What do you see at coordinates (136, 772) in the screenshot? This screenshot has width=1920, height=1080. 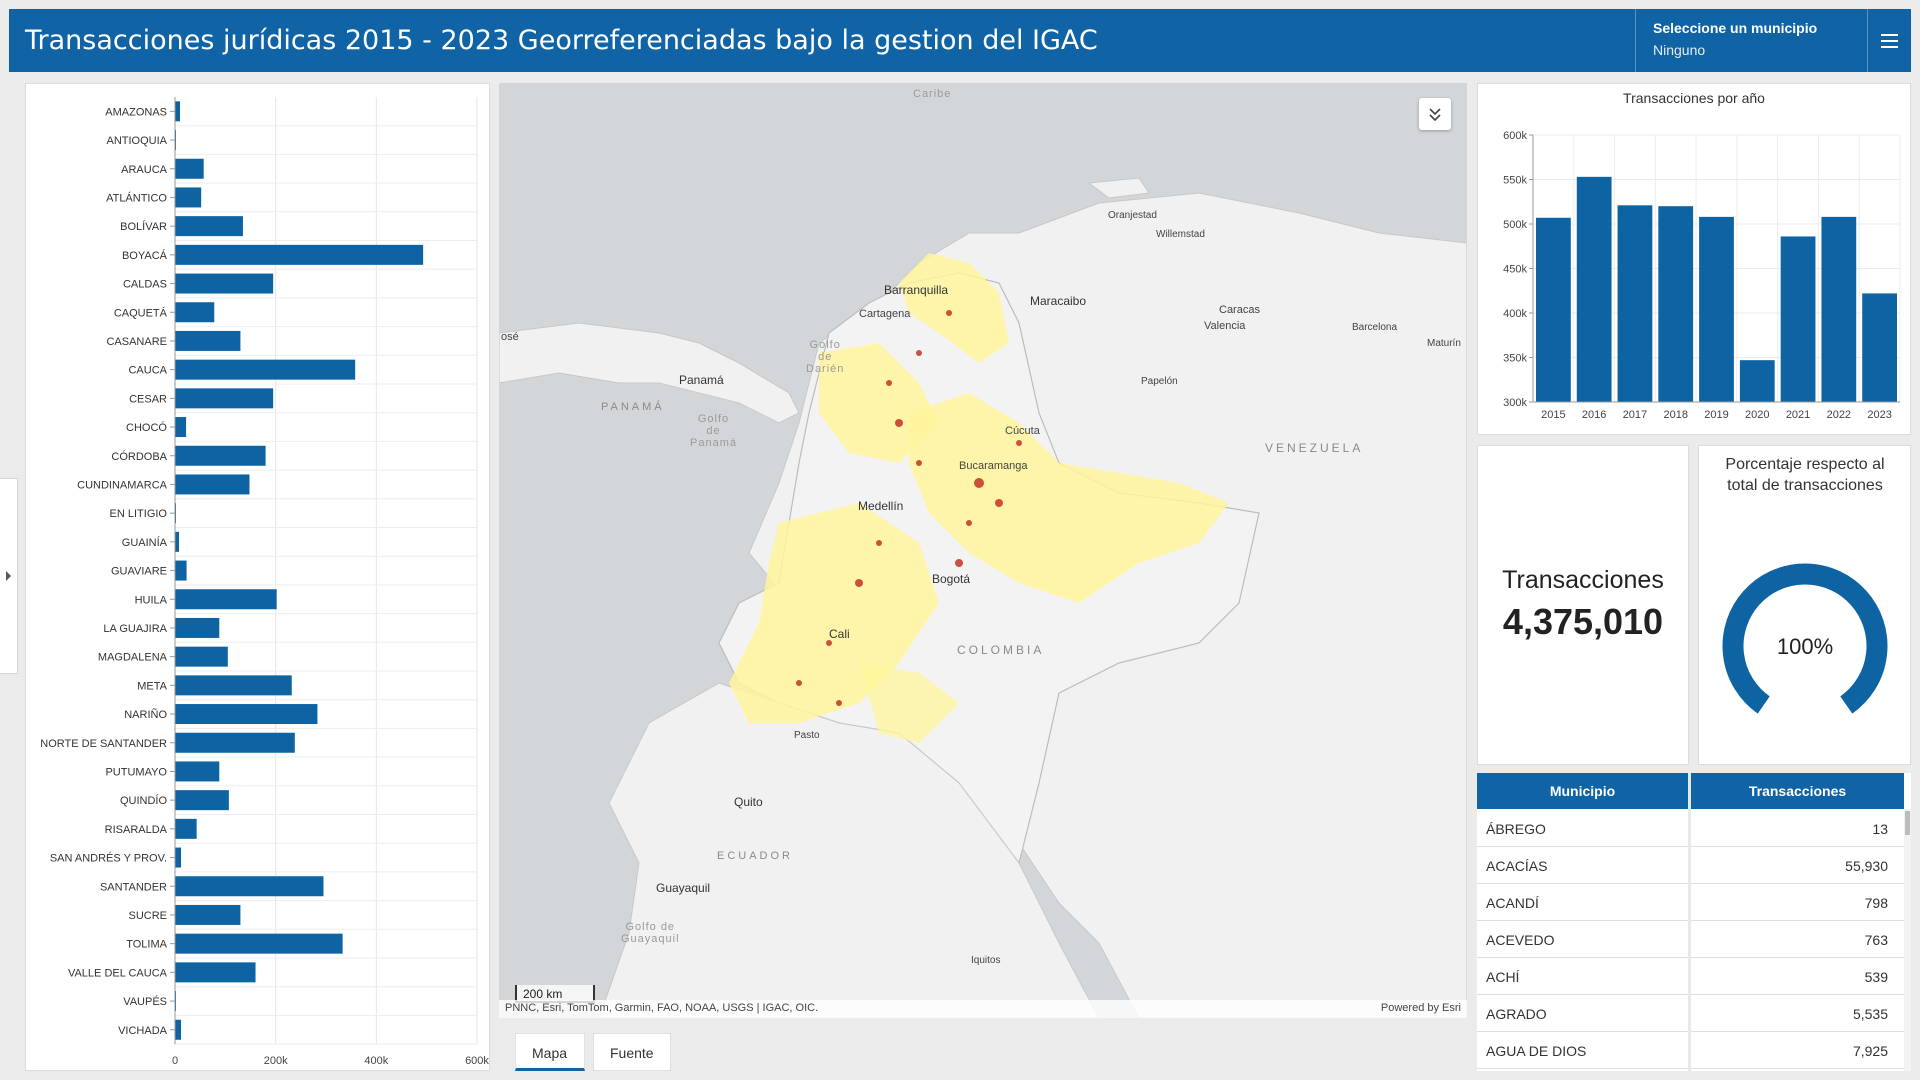 I see `category-label: PUTUMAYO` at bounding box center [136, 772].